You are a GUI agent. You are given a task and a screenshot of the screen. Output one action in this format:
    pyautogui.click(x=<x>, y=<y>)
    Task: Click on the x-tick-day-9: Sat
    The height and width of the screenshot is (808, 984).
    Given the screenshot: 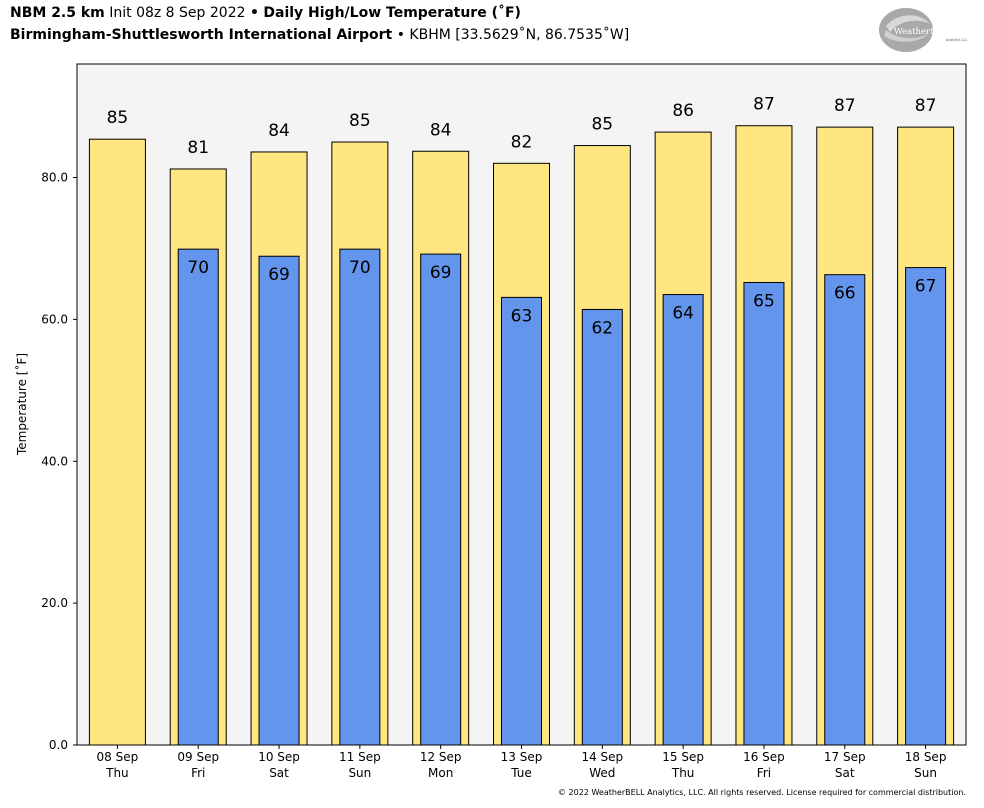 What is the action you would take?
    pyautogui.click(x=845, y=773)
    